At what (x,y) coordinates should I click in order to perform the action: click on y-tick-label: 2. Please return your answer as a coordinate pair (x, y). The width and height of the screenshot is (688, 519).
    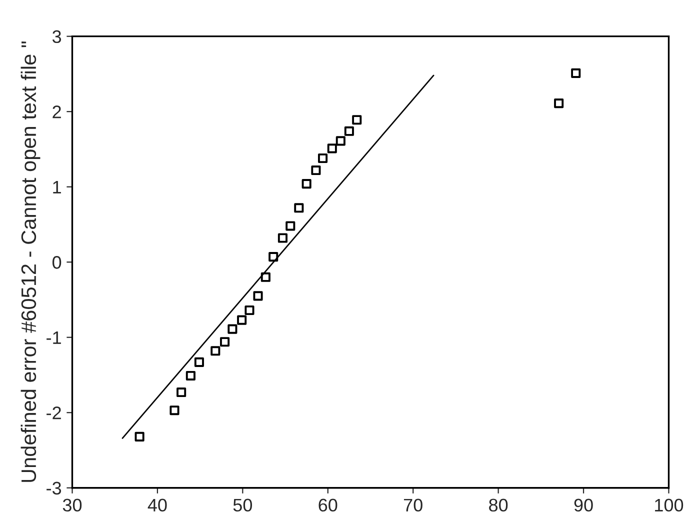
    Looking at the image, I should click on (56, 112).